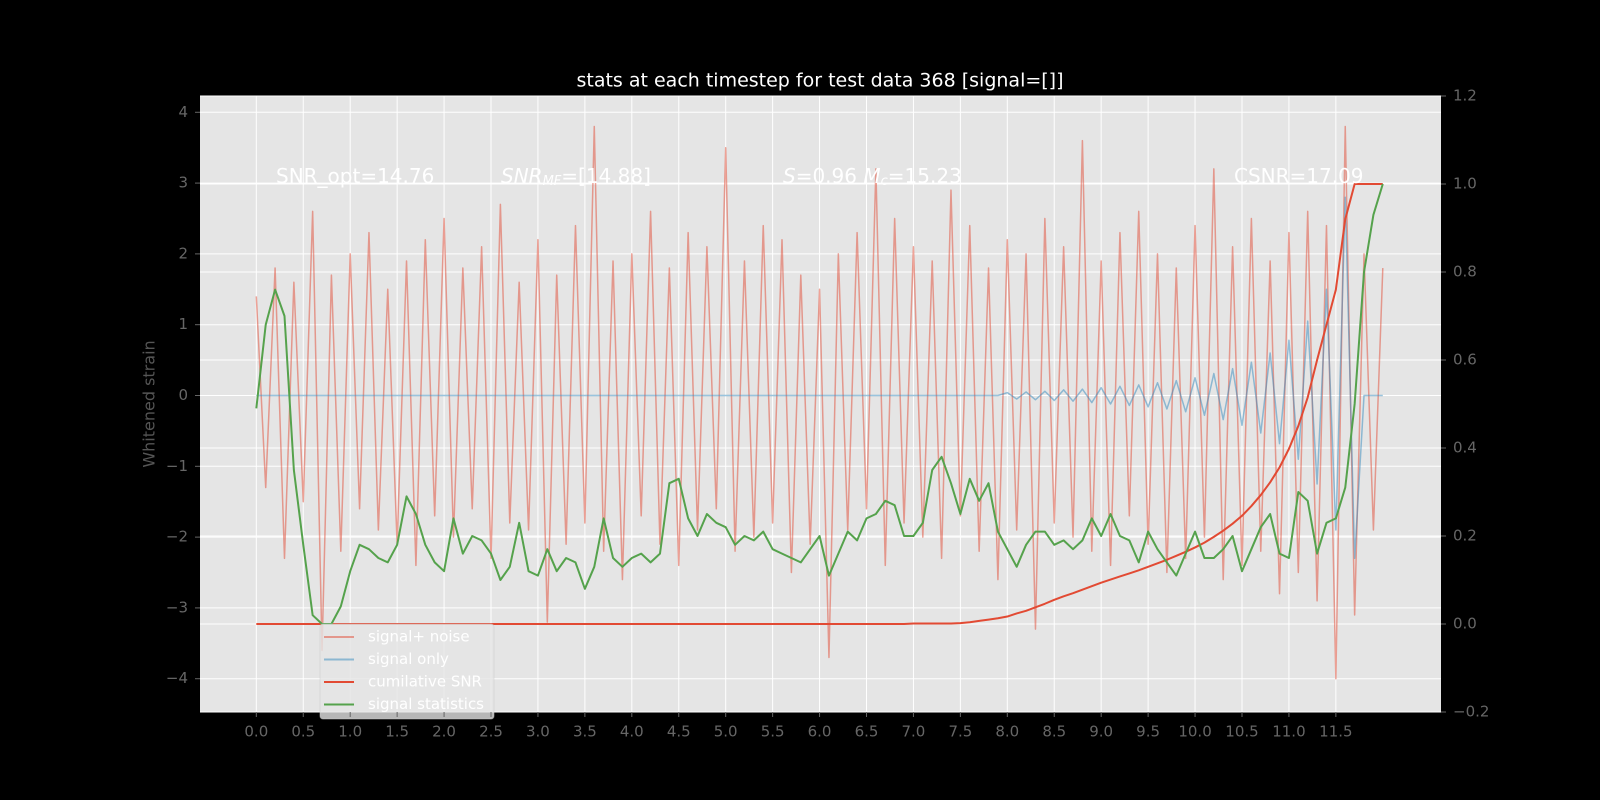  Describe the element at coordinates (585, 732) in the screenshot. I see `x-tick-label: 3.5` at that location.